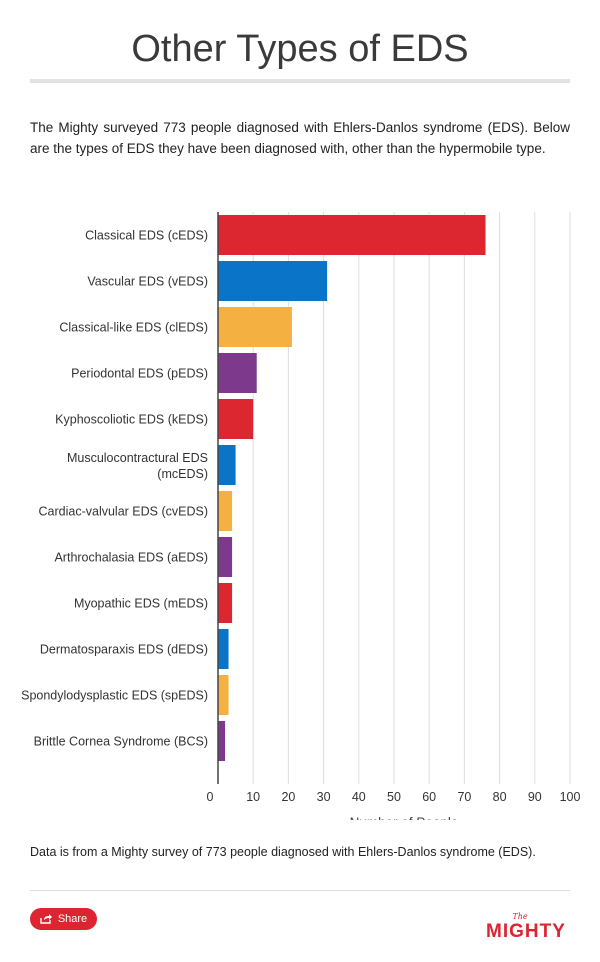  Describe the element at coordinates (300, 890) in the screenshot. I see `footer-divider` at that location.